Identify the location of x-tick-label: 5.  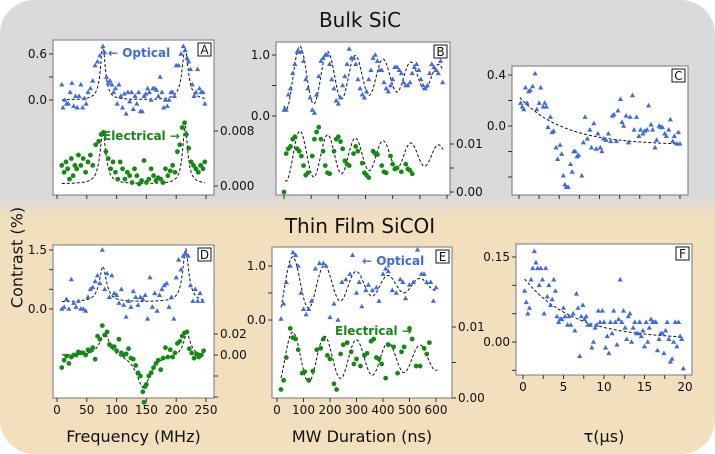
(564, 387).